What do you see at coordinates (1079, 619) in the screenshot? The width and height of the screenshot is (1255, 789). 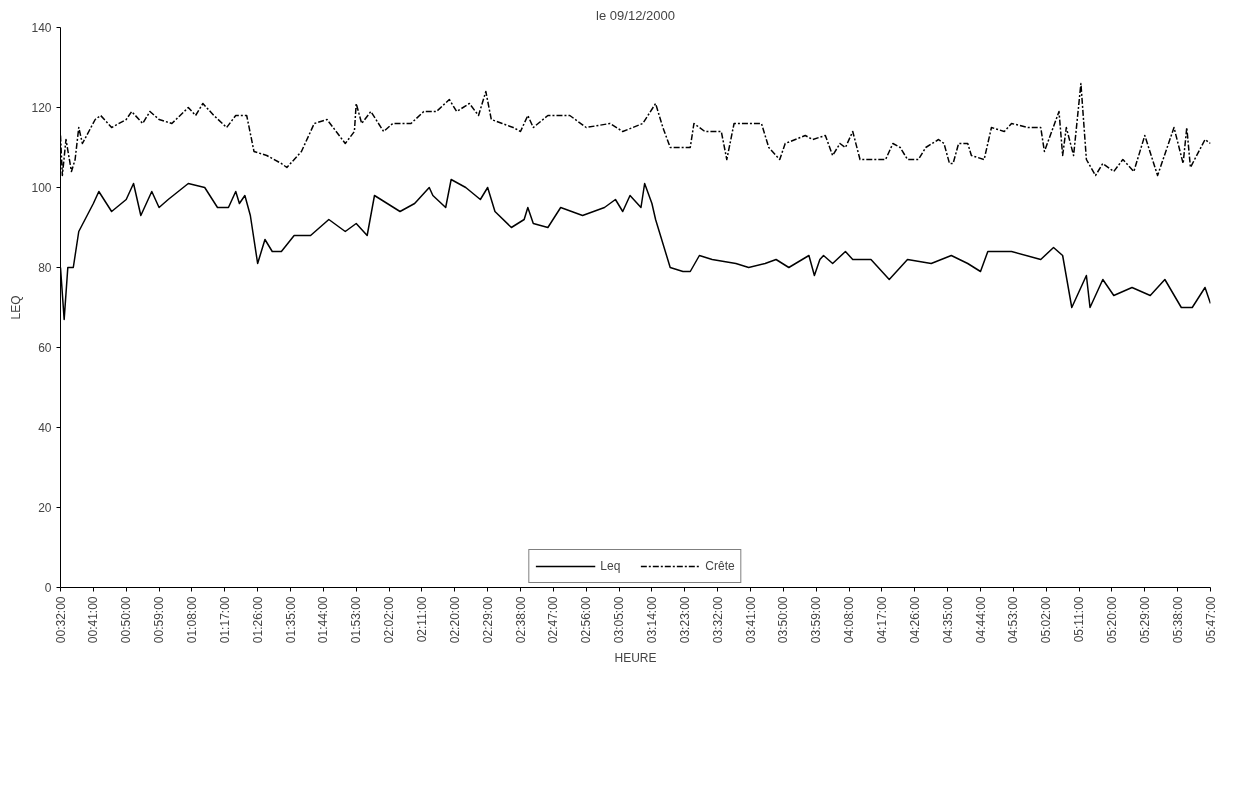 I see `x-tick-label: 05:11:00` at bounding box center [1079, 619].